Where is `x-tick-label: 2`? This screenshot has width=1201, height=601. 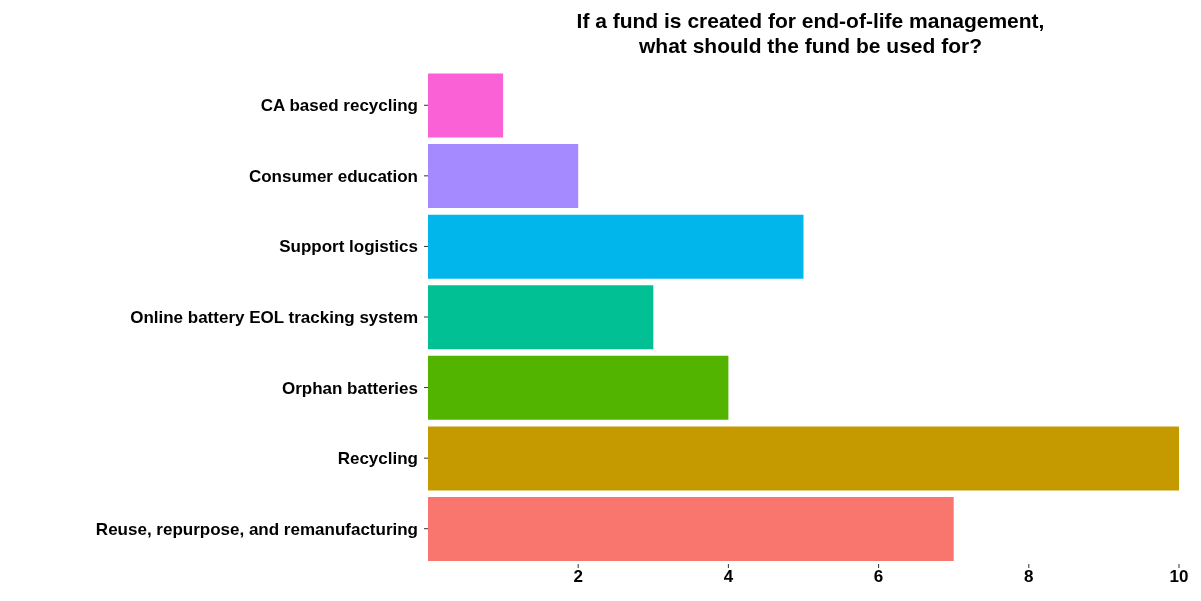 x-tick-label: 2 is located at coordinates (578, 577).